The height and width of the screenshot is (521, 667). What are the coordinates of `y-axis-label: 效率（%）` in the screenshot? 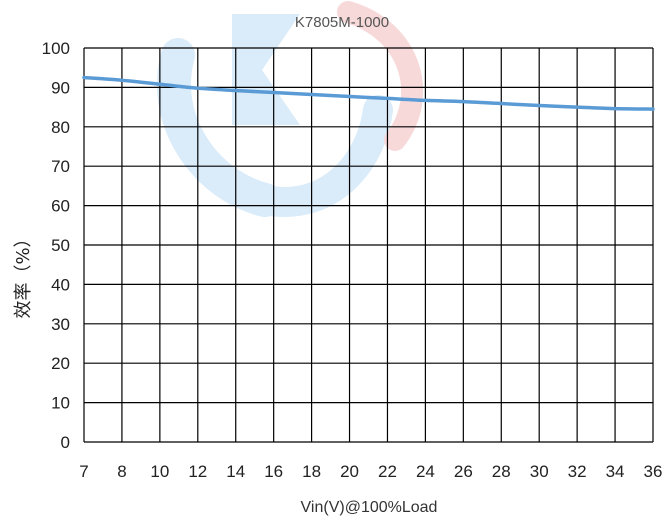 It's located at (23, 273).